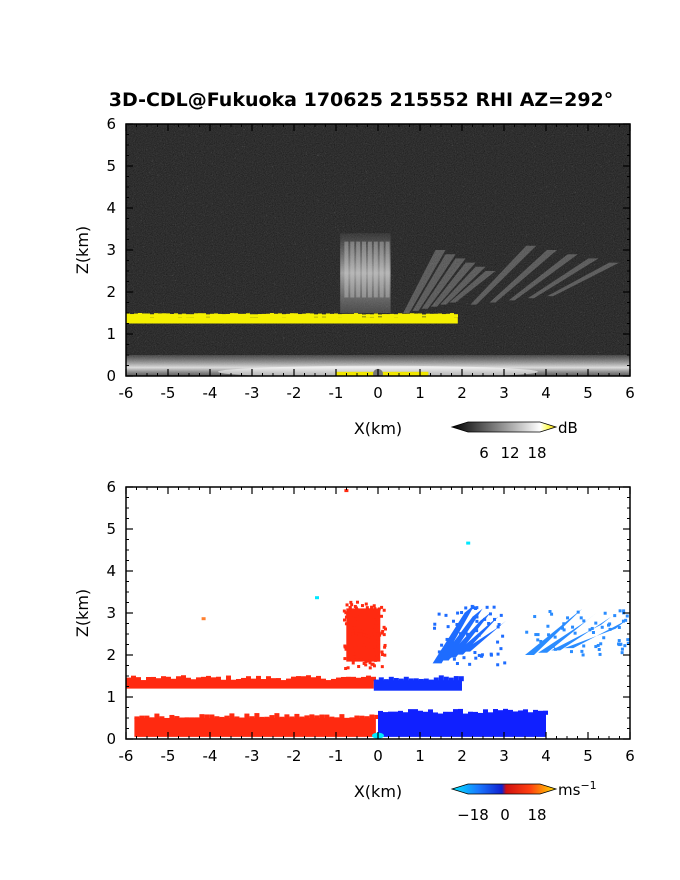 The image size is (680, 880). What do you see at coordinates (361, 100) in the screenshot?
I see `figure-title: 3D-CDL@Fukuoka 170625 215552 RHI AZ=292°` at bounding box center [361, 100].